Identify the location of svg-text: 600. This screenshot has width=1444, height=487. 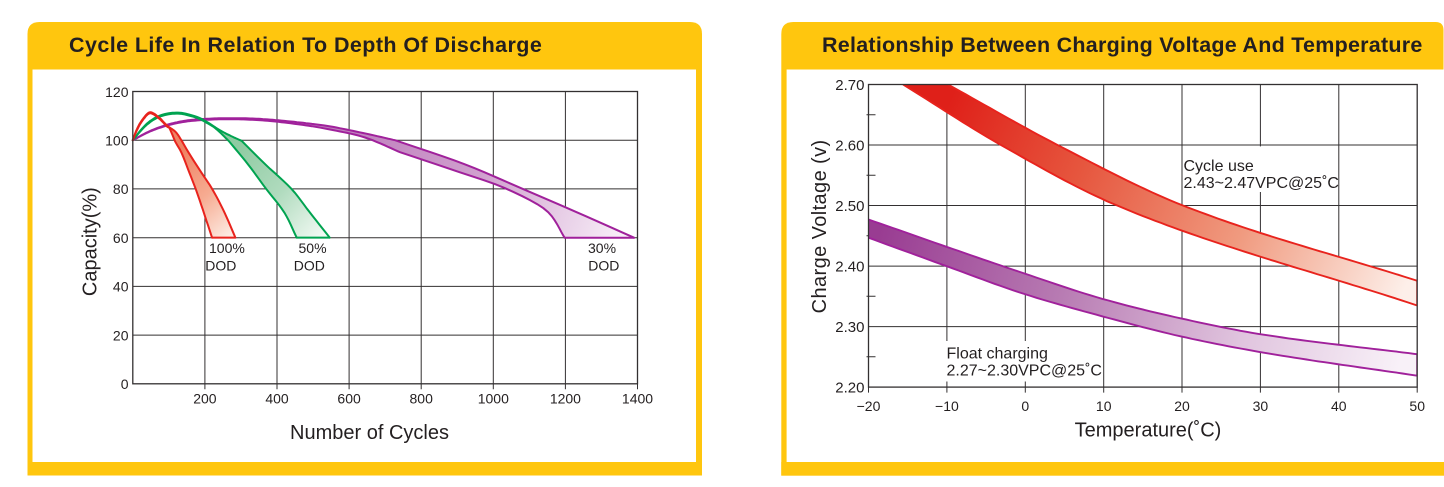
(349, 399).